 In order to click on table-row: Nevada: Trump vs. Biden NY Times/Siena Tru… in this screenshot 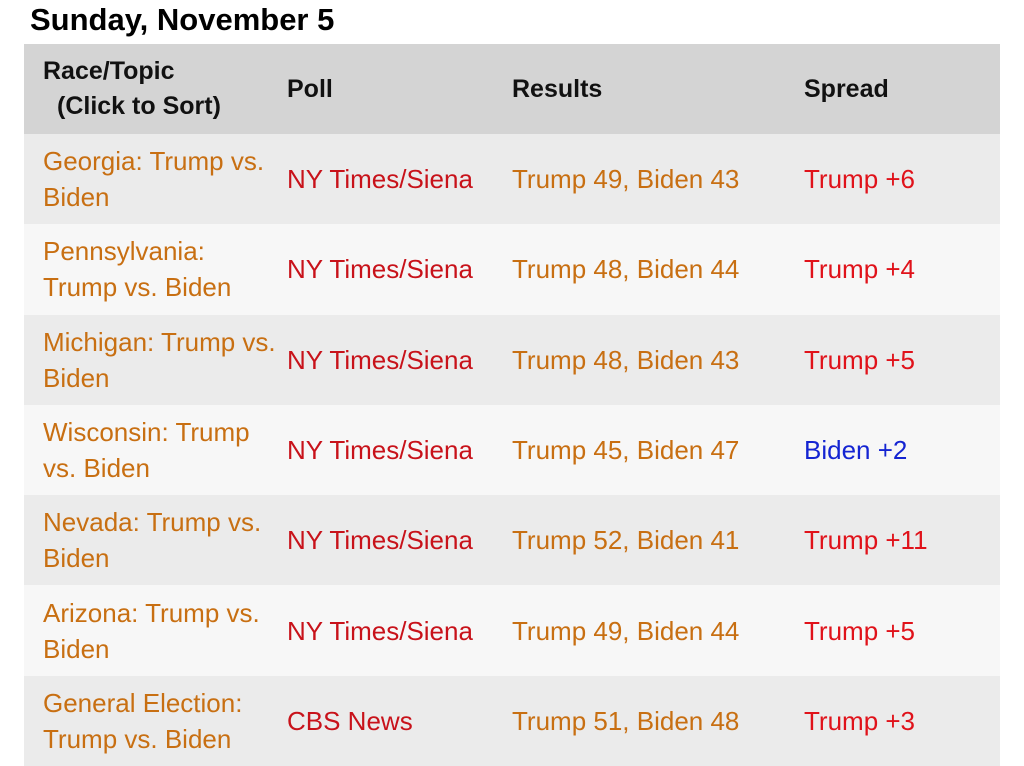, I will do `click(512, 540)`.